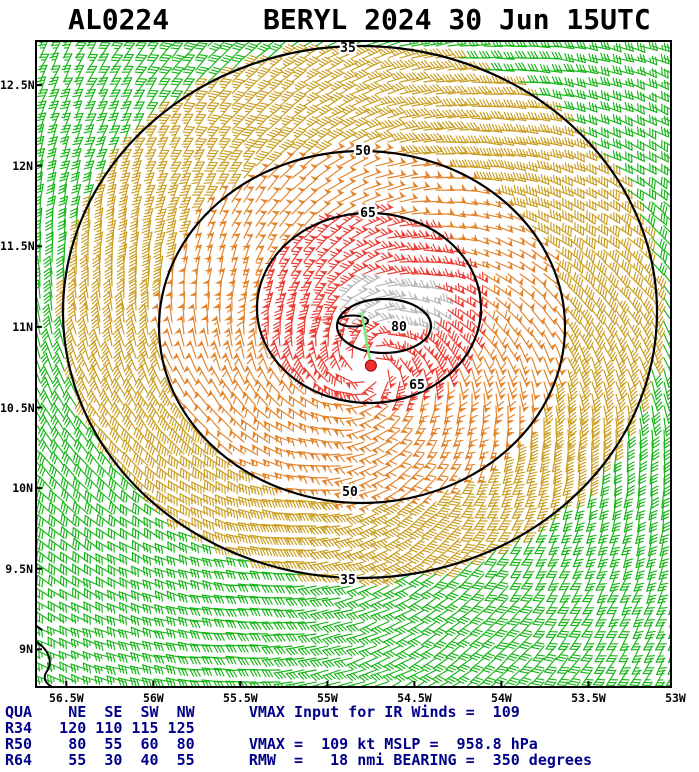 This screenshot has height=772, width=699. Describe the element at coordinates (119, 19) in the screenshot. I see `storm-id: AL0224` at that location.